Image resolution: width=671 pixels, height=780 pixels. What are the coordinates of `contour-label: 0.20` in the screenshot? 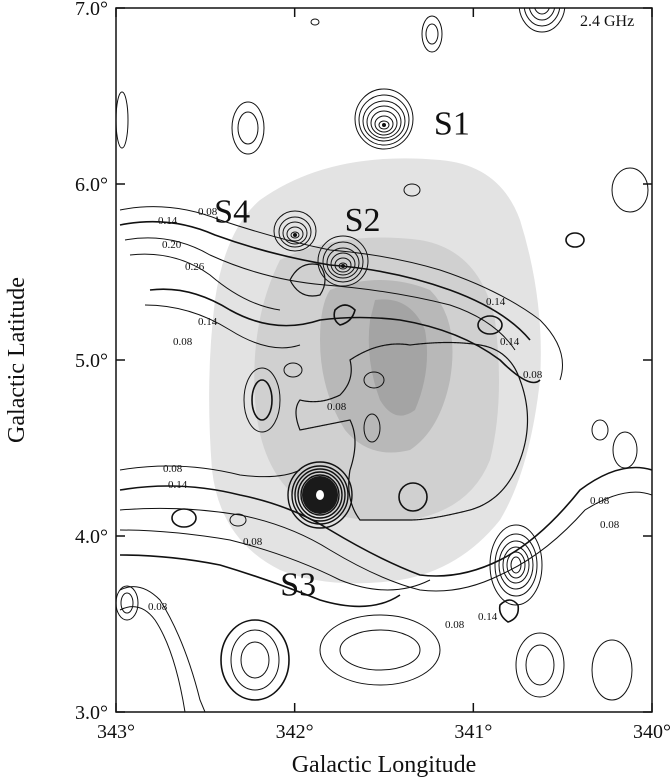 It's located at (172, 245).